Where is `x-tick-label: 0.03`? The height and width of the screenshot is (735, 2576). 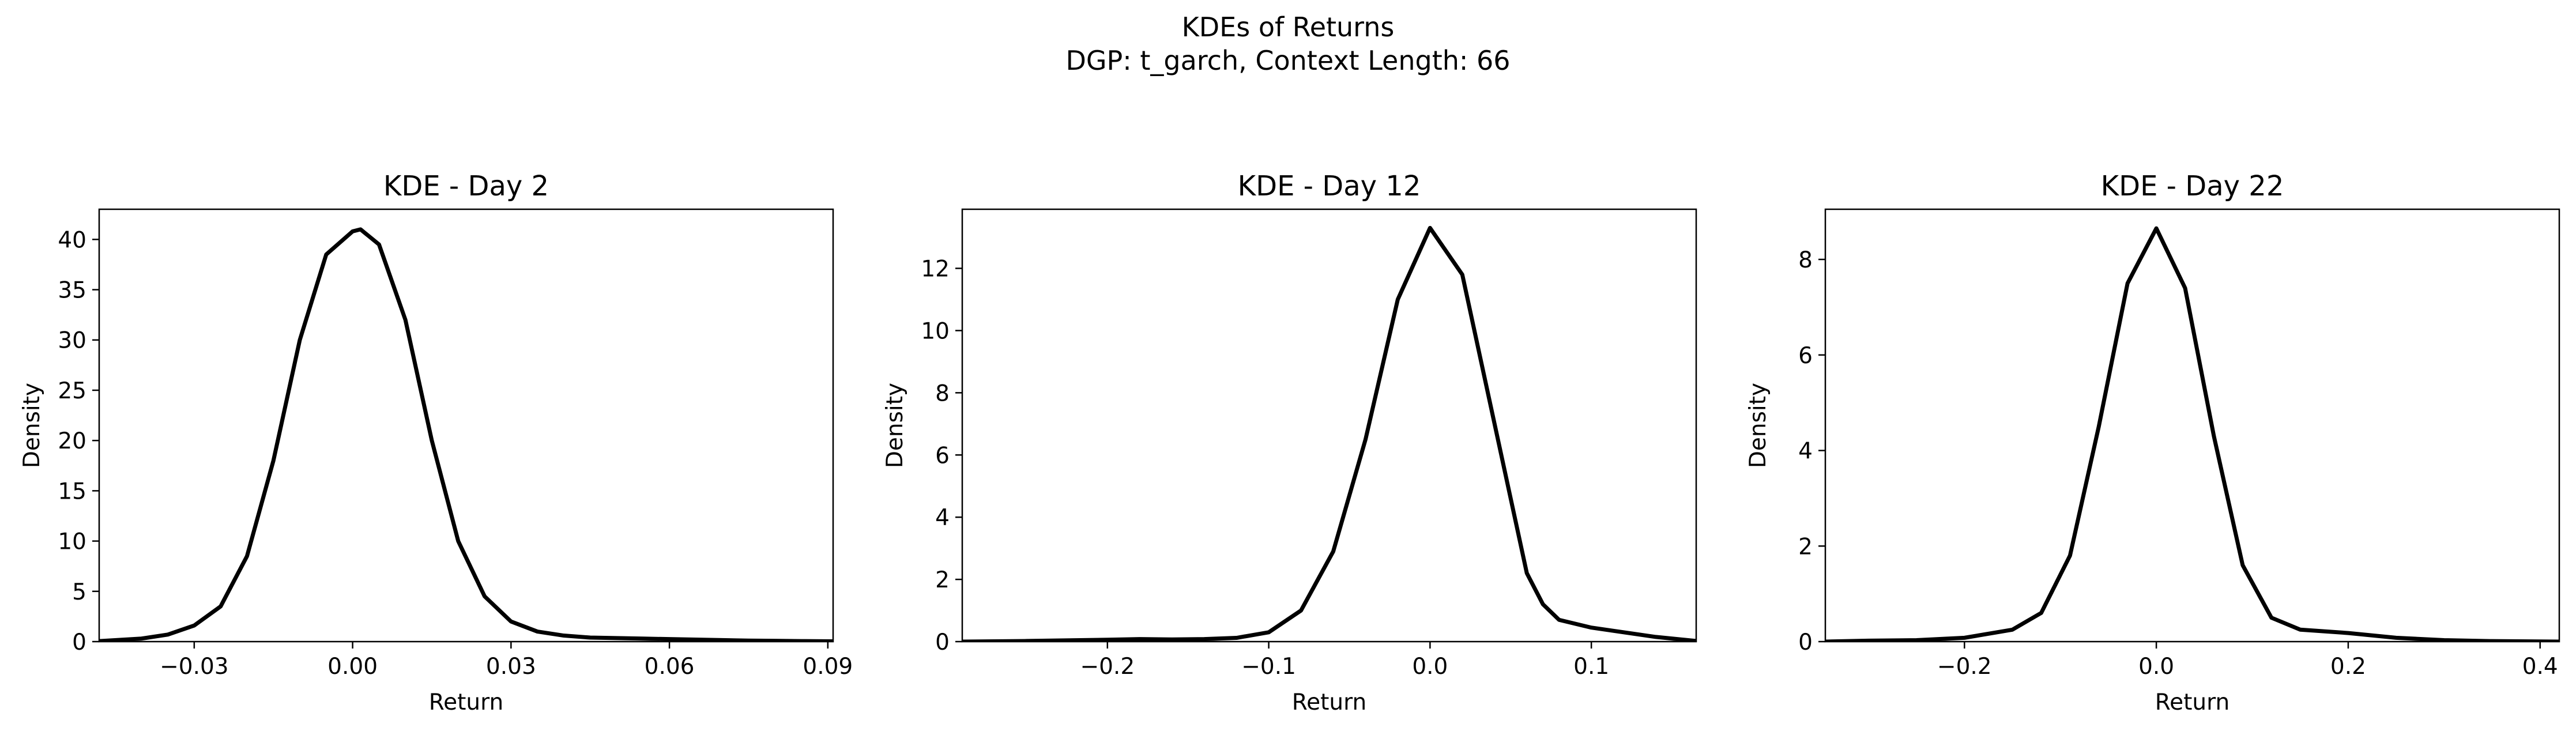 x-tick-label: 0.03 is located at coordinates (511, 667).